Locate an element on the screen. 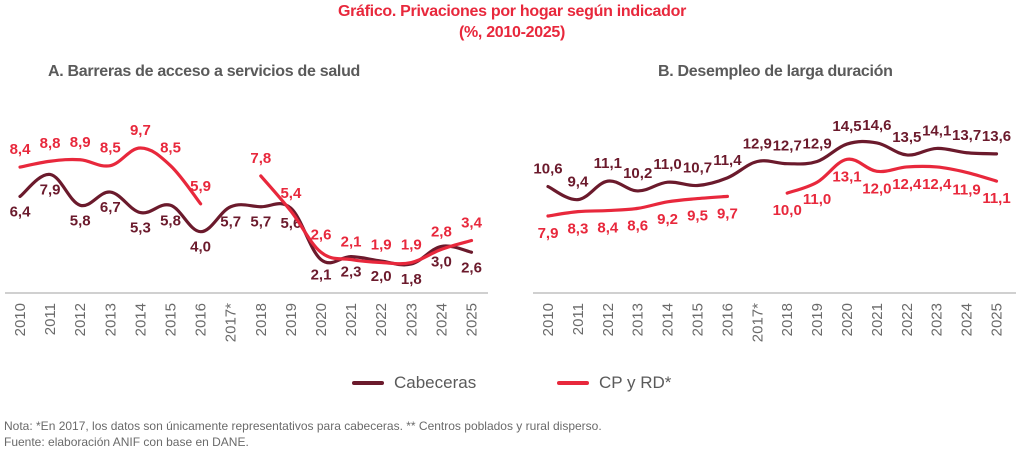 This screenshot has height=451, width=1024. x-tick-label-a: 2011 is located at coordinates (50, 319).